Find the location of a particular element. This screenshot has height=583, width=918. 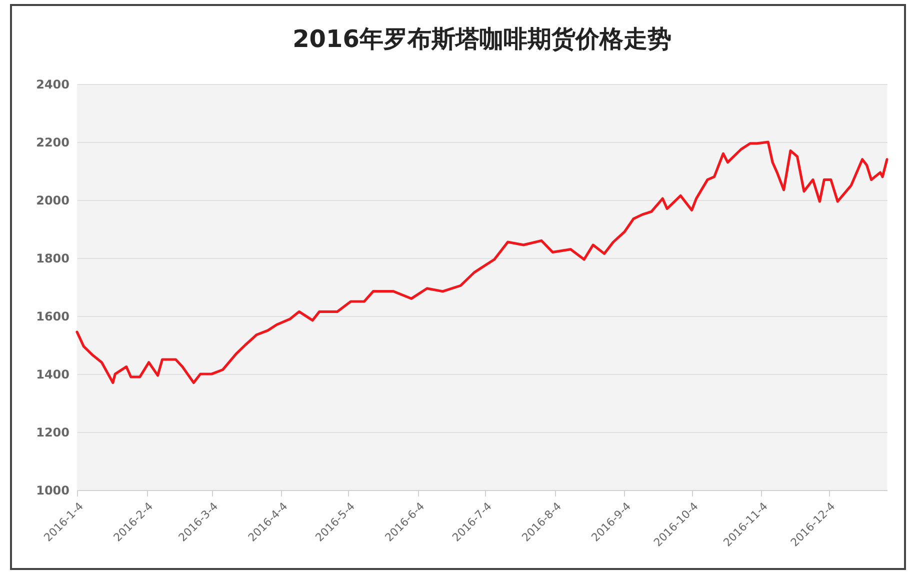

y-tick-label: 1000 is located at coordinates (53, 491).